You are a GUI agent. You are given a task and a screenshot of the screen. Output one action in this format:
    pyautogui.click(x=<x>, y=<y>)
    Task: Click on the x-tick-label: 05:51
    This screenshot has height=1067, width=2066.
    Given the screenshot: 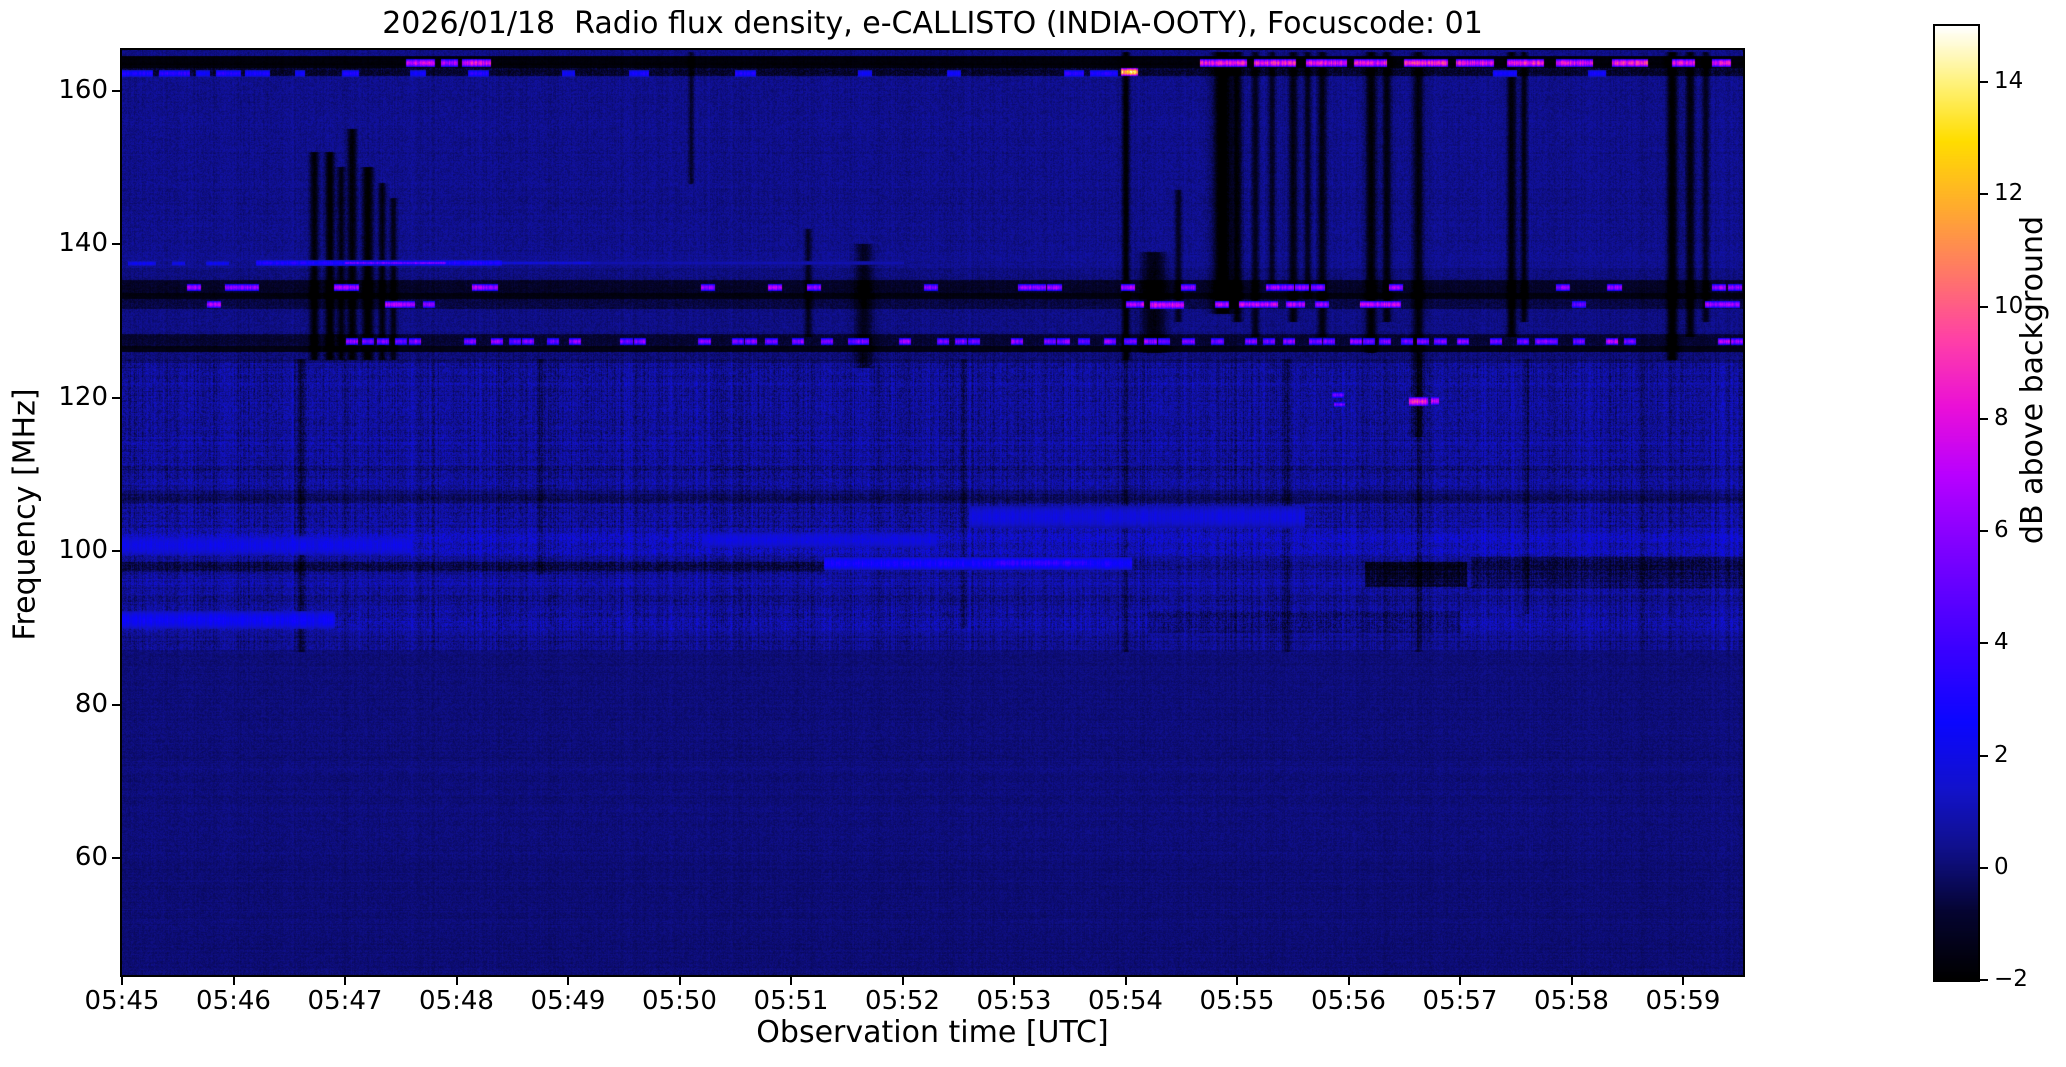 What is the action you would take?
    pyautogui.click(x=791, y=1001)
    